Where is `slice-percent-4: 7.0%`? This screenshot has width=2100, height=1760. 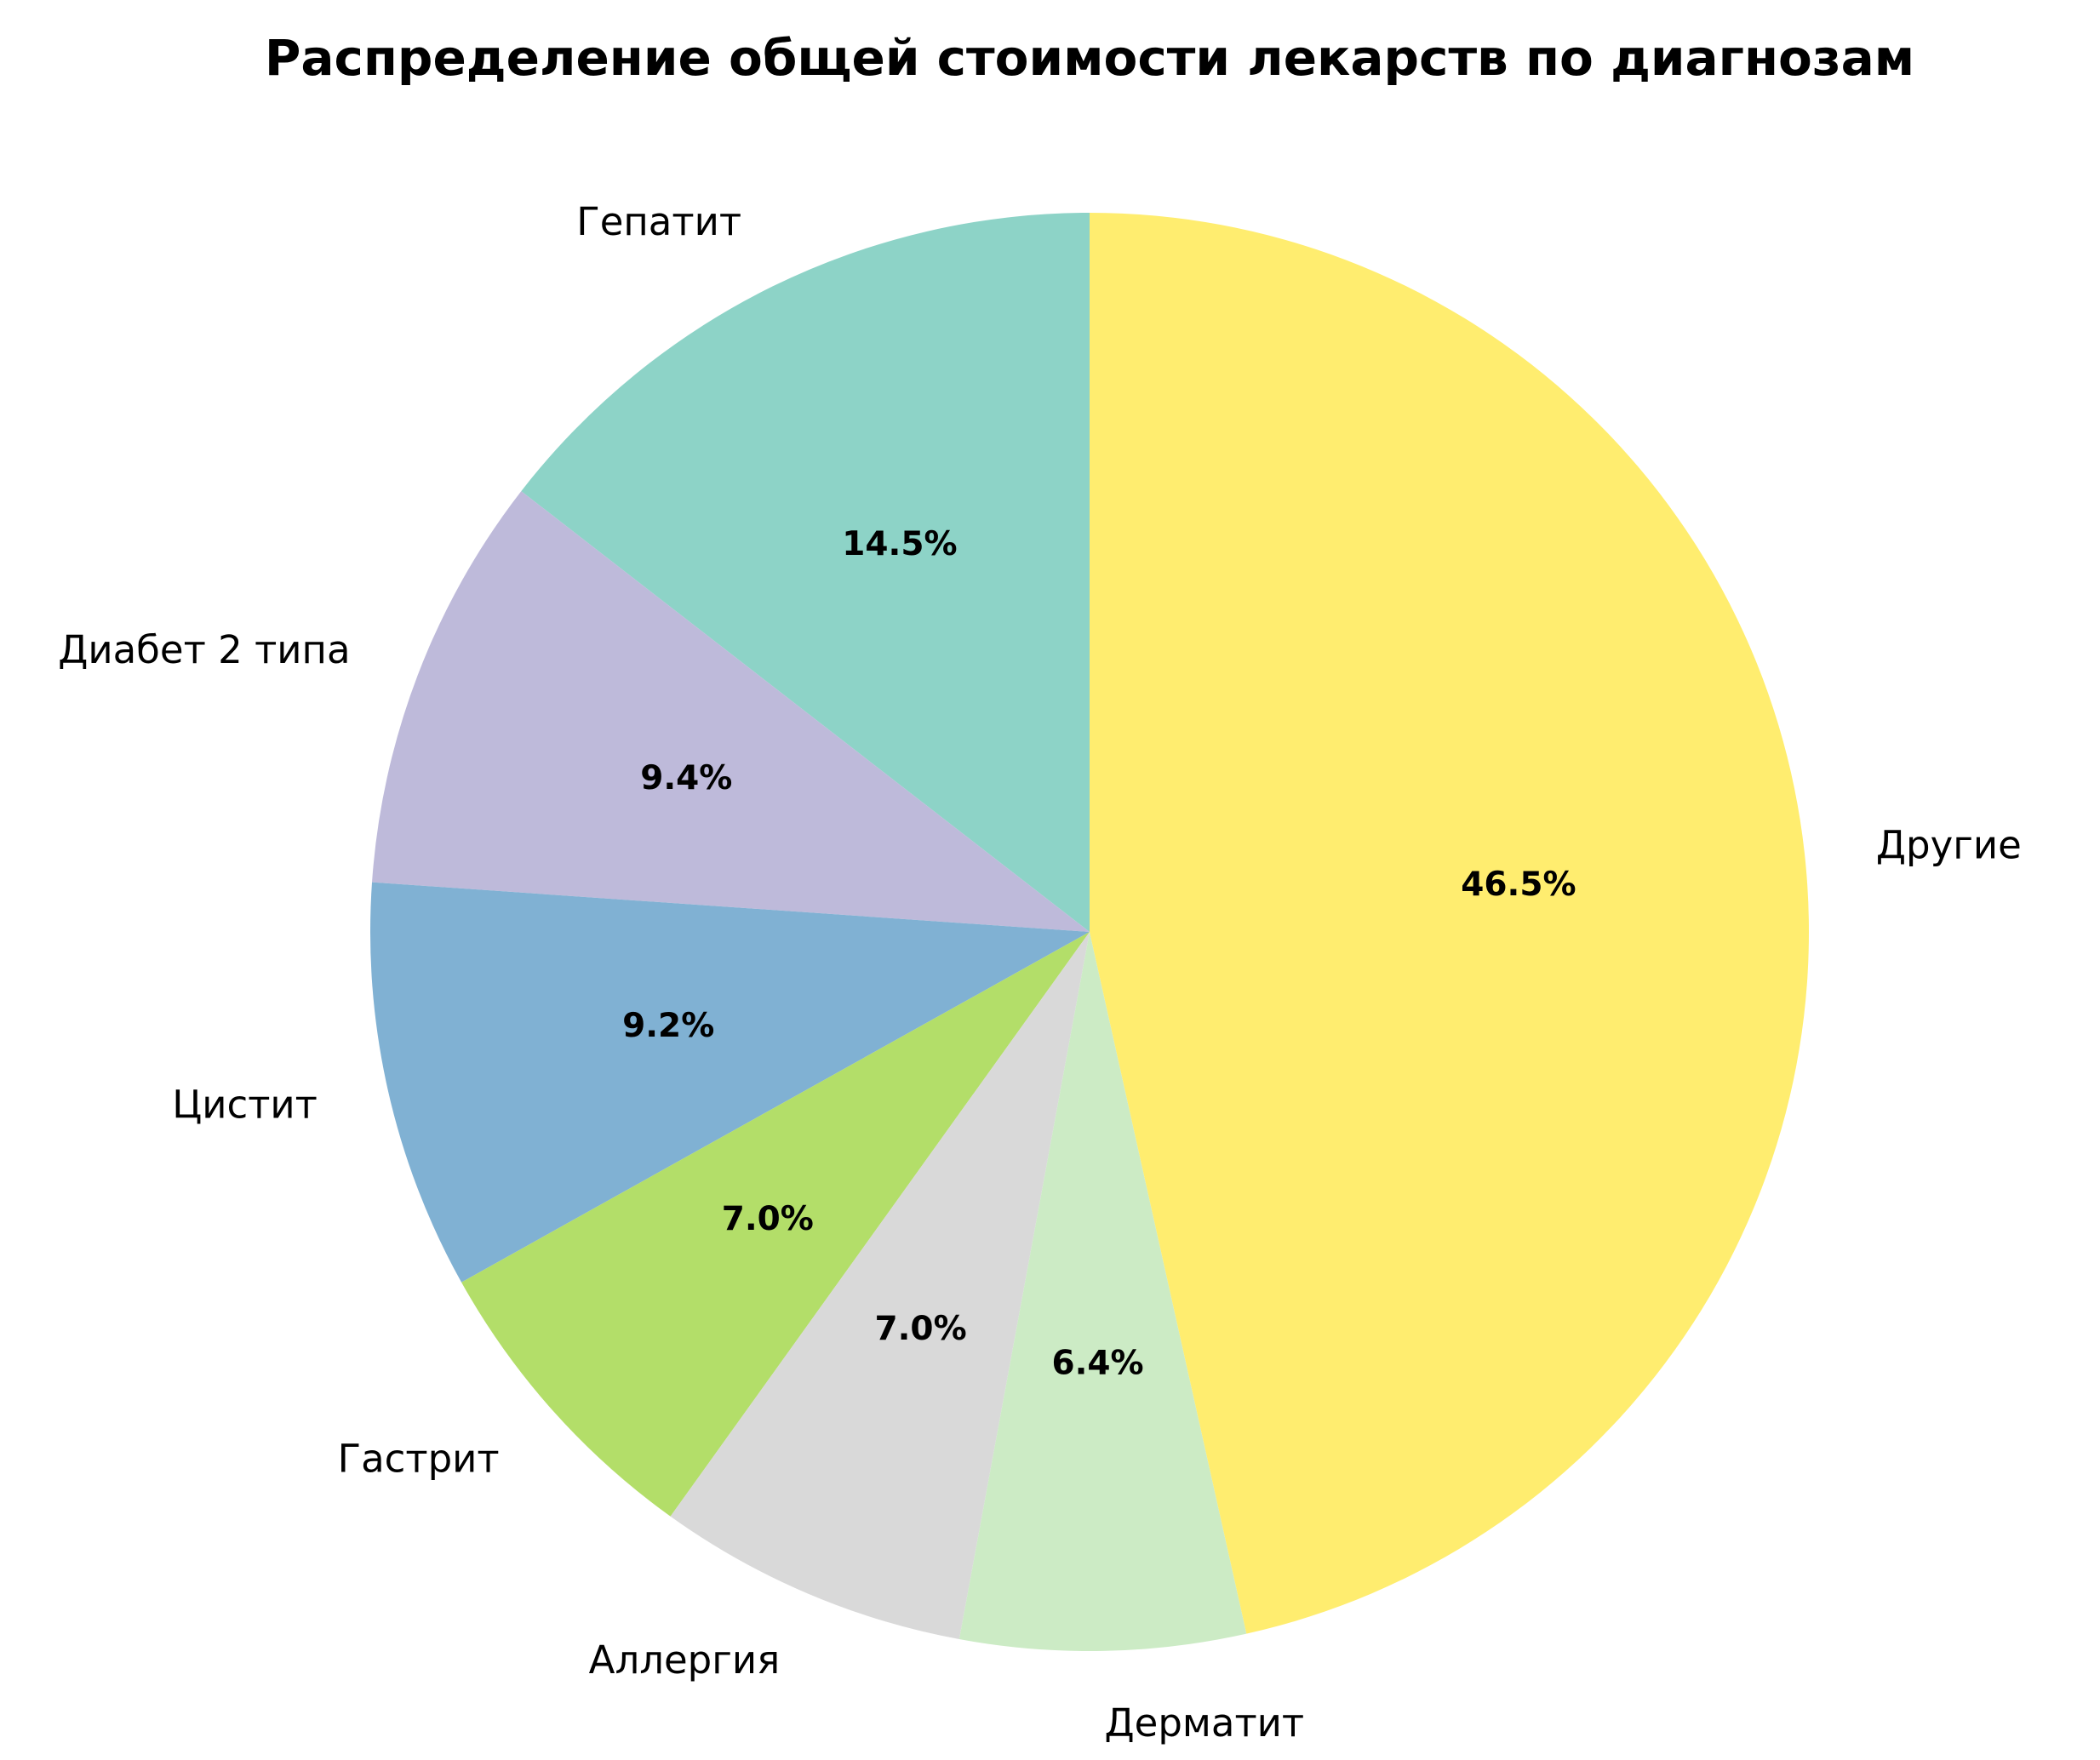
slice-percent-4: 7.0% is located at coordinates (920, 1329).